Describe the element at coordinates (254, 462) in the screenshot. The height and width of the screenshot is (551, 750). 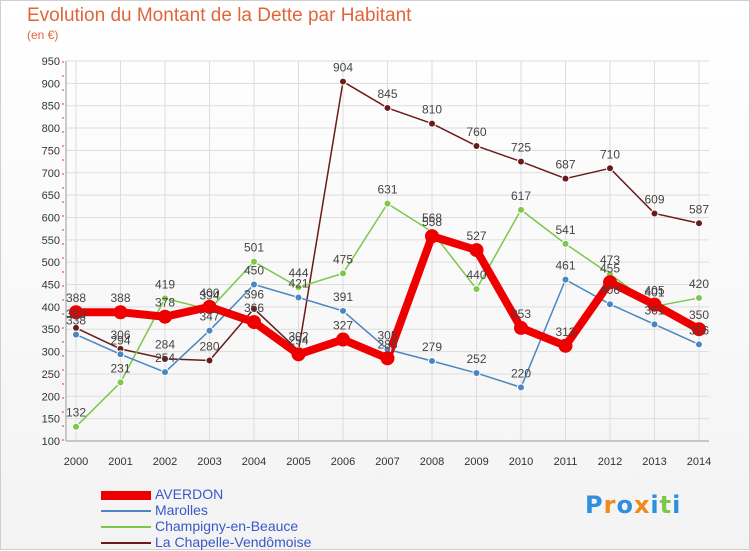
I see `x-tick-label: 2004` at that location.